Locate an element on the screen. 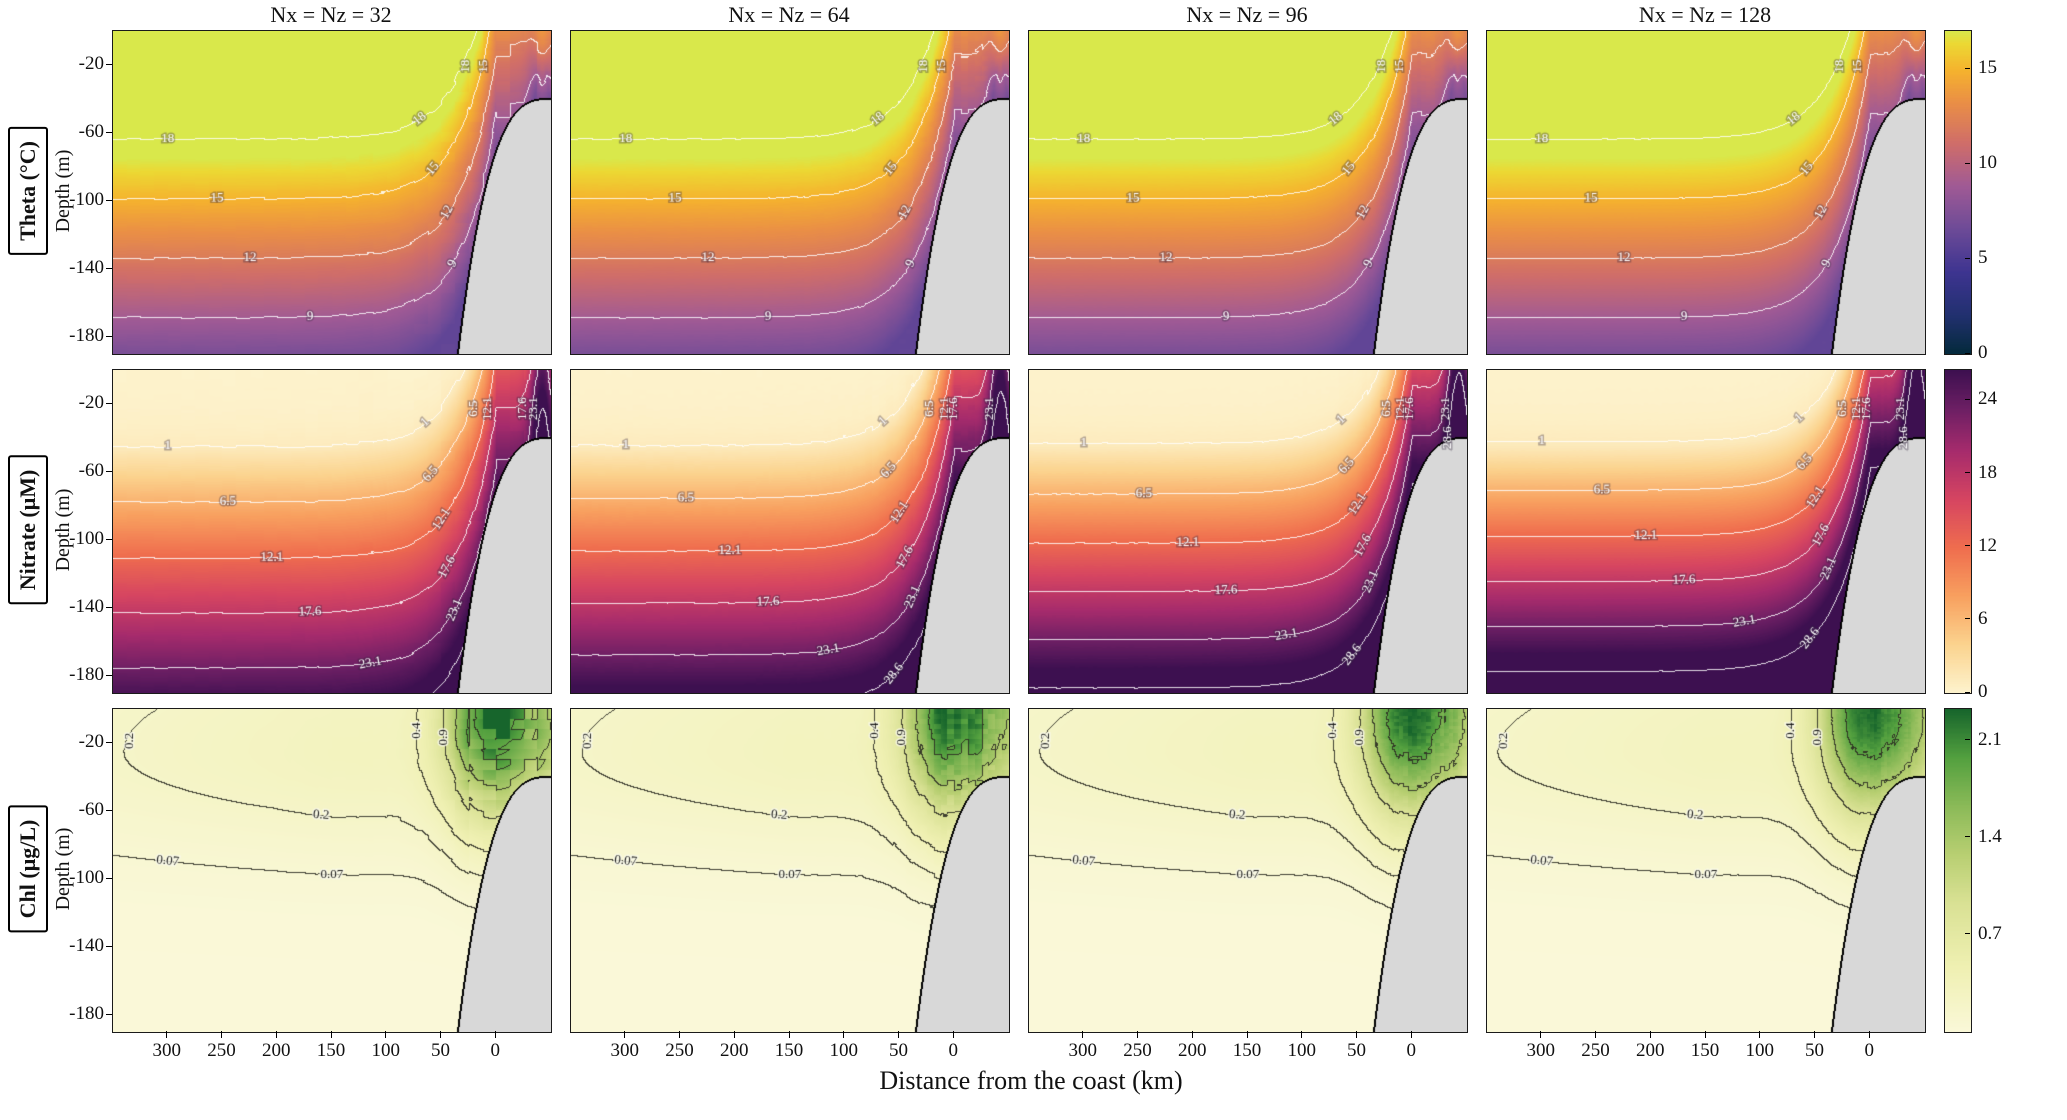 The height and width of the screenshot is (1120, 2067). colorbar-chl is located at coordinates (1958, 870).